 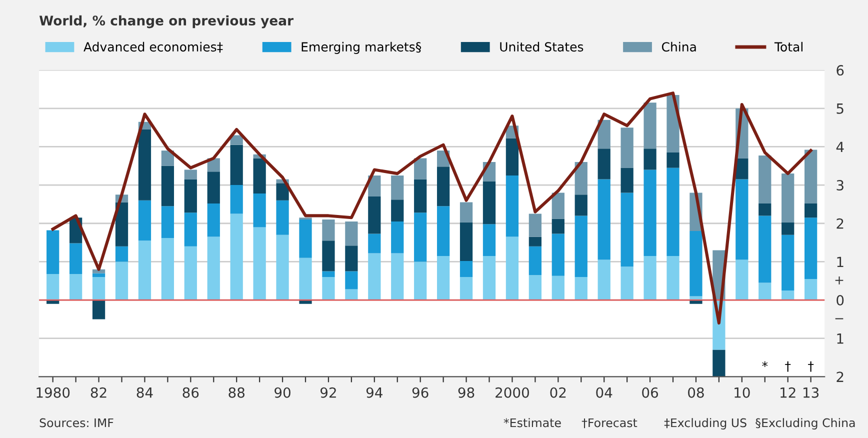 What do you see at coordinates (236, 392) in the screenshot?
I see `x-tick-label: 88` at bounding box center [236, 392].